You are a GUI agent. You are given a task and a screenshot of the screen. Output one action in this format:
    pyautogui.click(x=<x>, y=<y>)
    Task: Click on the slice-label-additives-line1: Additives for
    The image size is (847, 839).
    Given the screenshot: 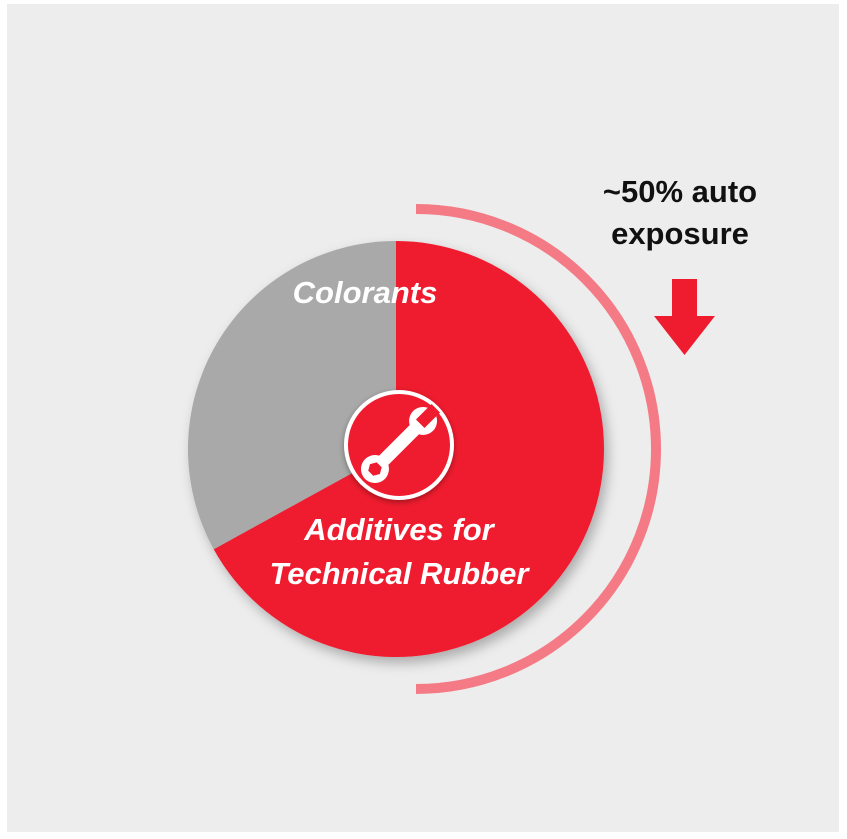 What is the action you would take?
    pyautogui.click(x=399, y=529)
    